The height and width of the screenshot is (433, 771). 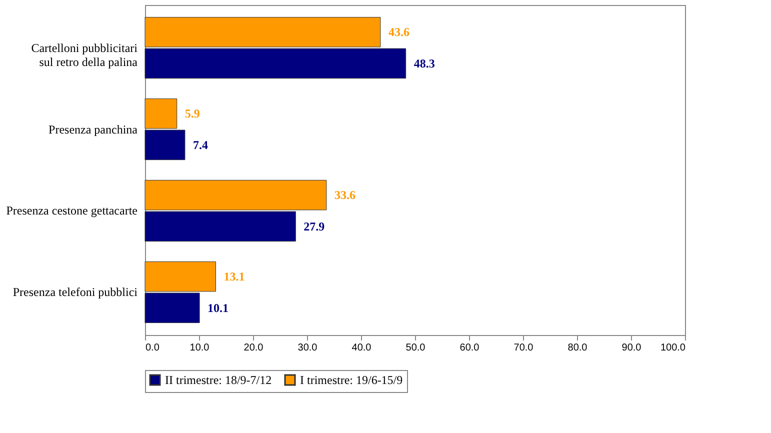 I want to click on legend-label: I trimestre: 19/6-15/9, so click(x=351, y=380).